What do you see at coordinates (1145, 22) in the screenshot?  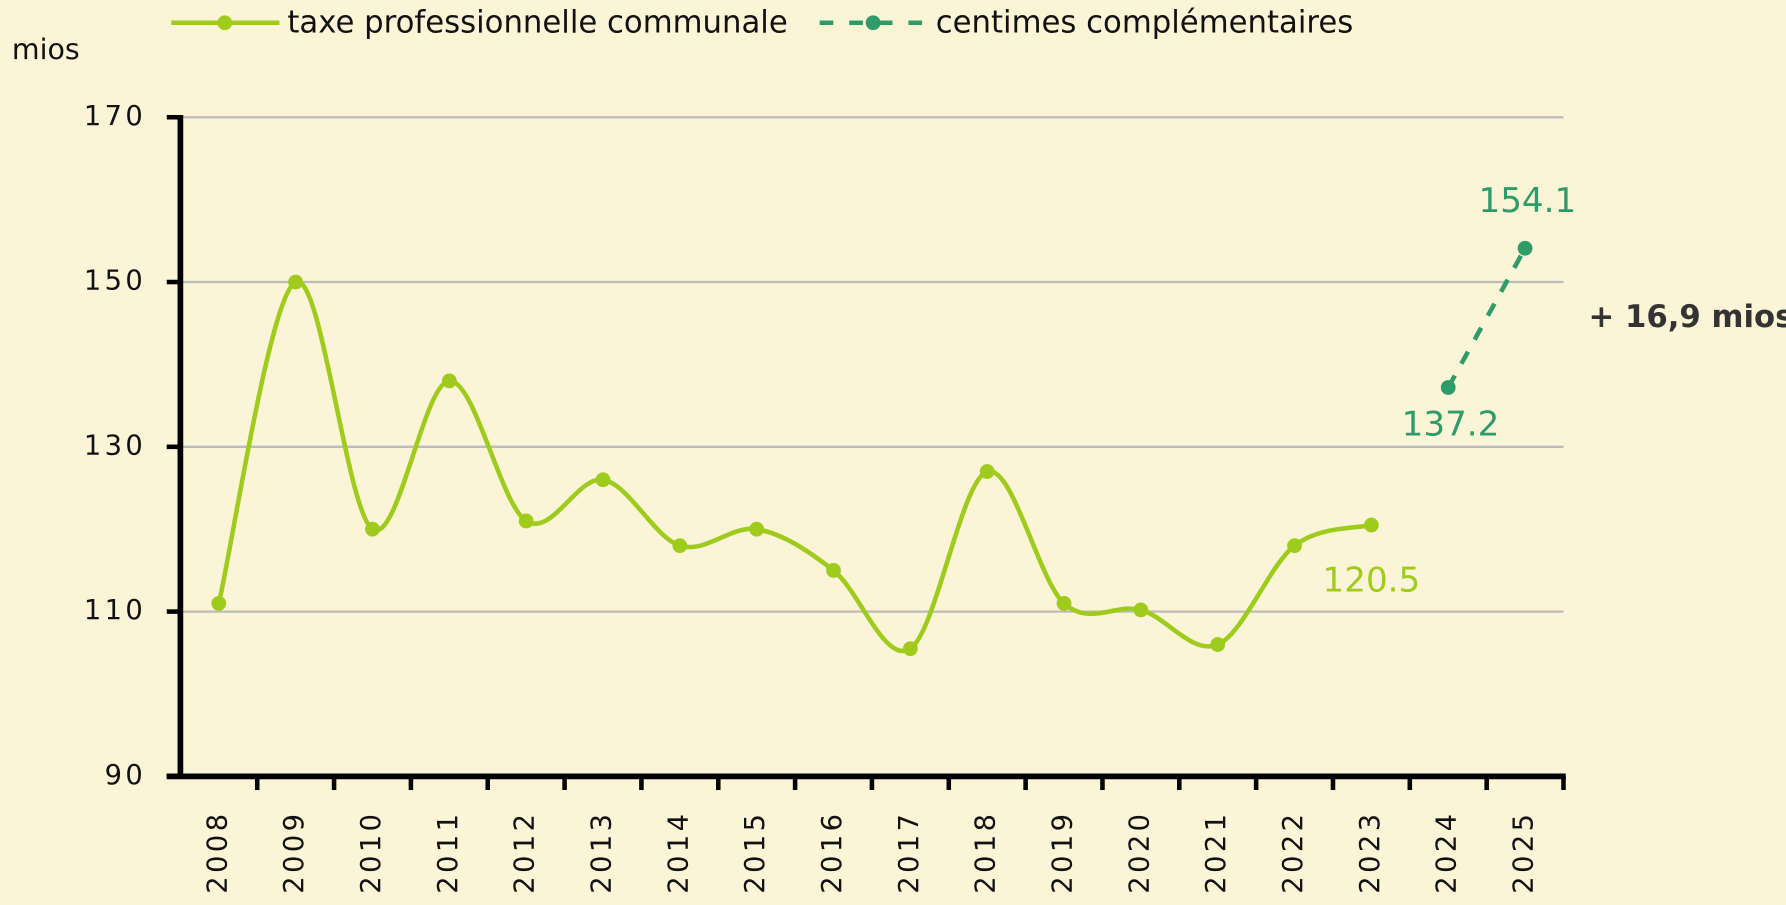 I see `legend-label: centimes complémentaires` at bounding box center [1145, 22].